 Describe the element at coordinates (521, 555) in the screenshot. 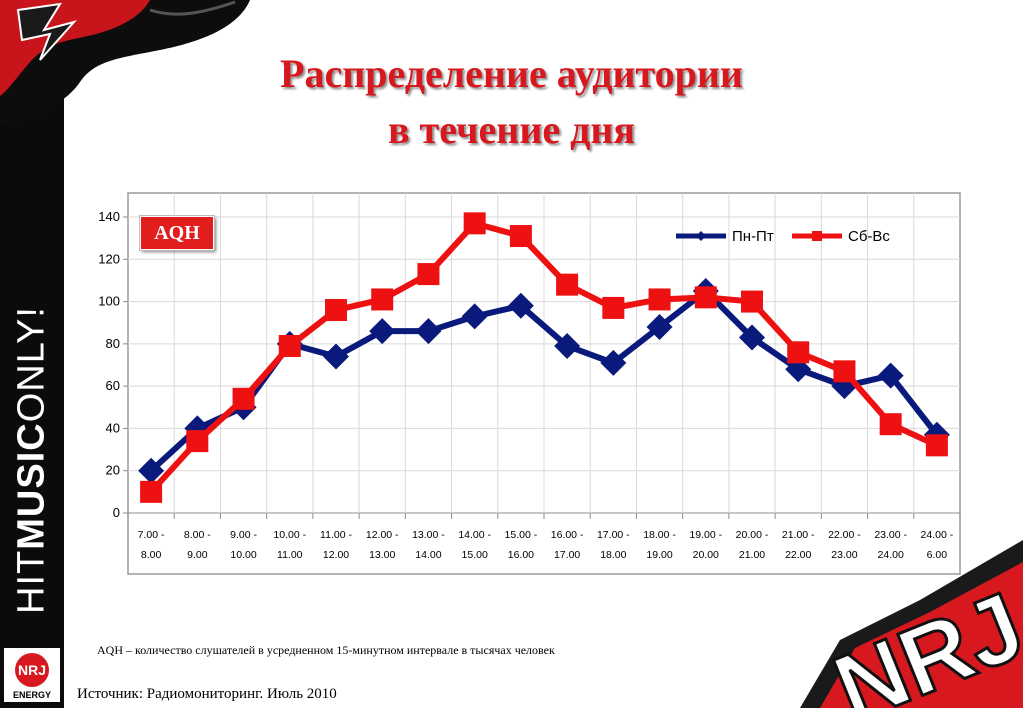

I see `x-tick-label-end: 16.00` at that location.